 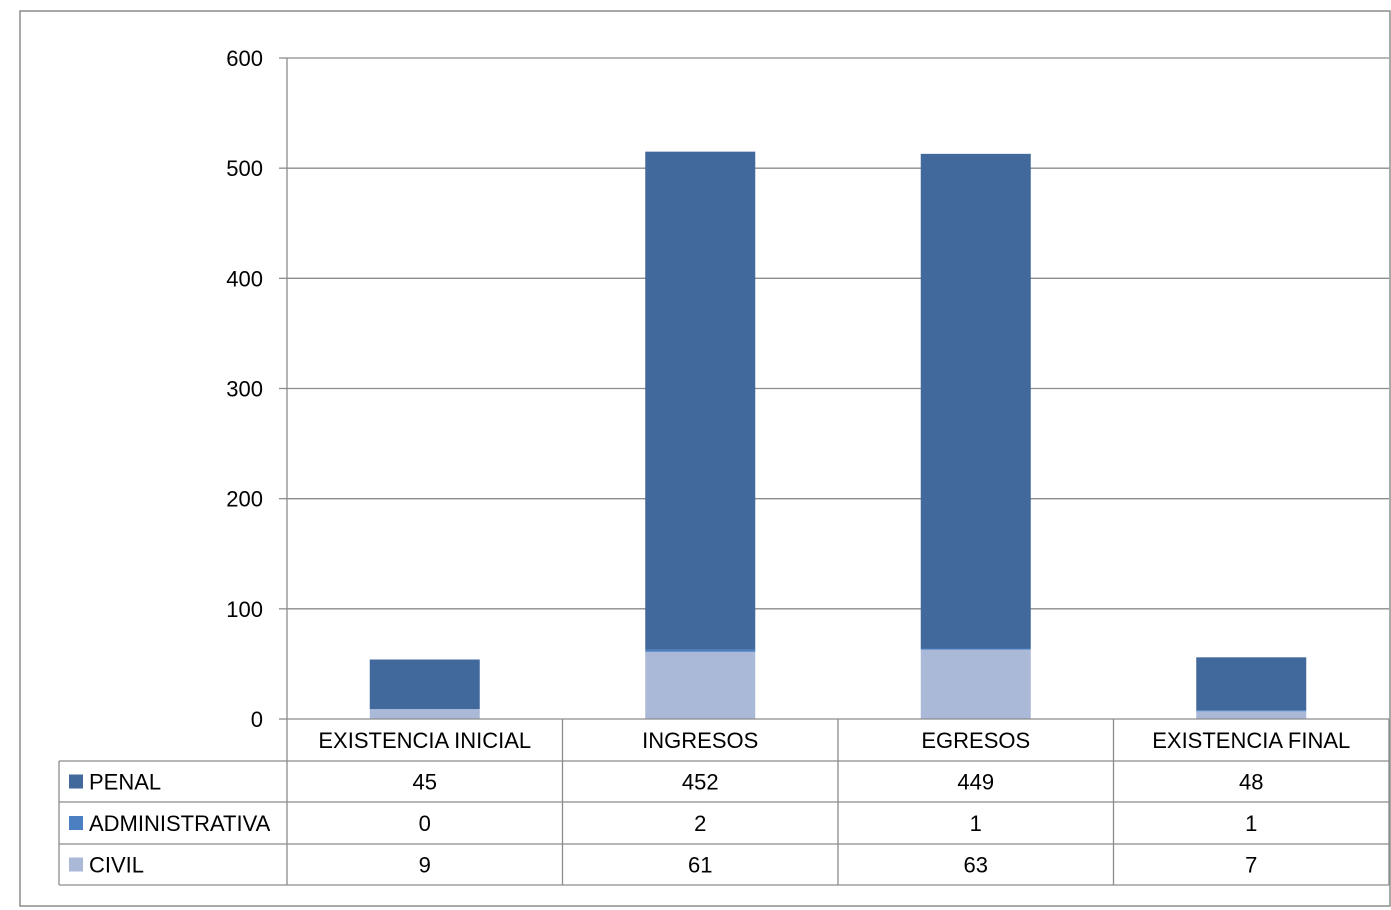 What do you see at coordinates (244, 499) in the screenshot?
I see `y-tick-label: 200` at bounding box center [244, 499].